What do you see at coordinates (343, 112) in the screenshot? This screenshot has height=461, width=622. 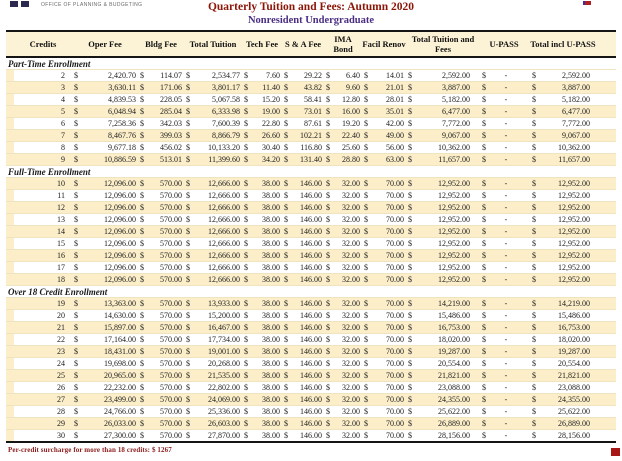 I see `money-cell: $16.00` at bounding box center [343, 112].